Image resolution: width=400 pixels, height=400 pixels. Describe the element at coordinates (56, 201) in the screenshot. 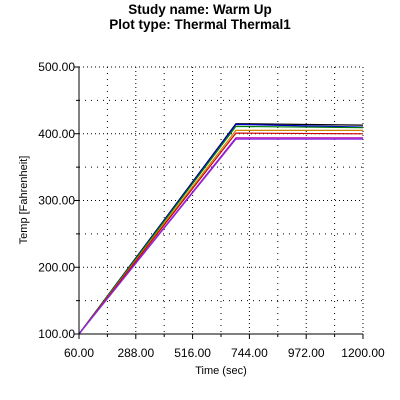

I see `y-tick-label: 300.00` at that location.